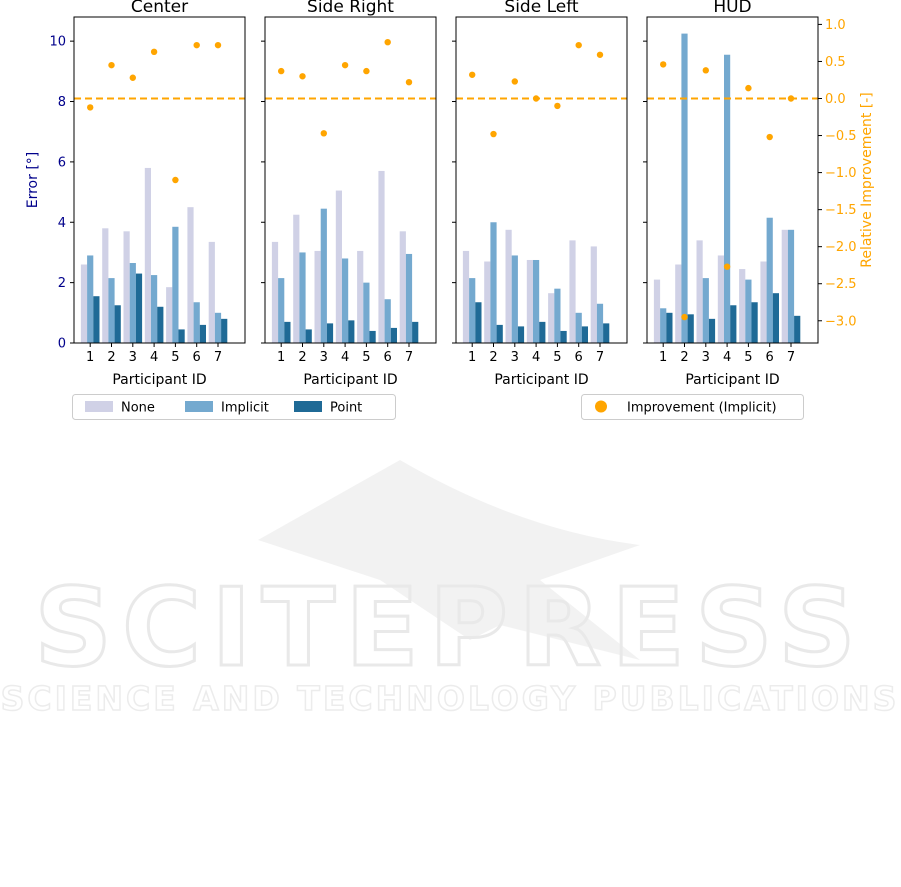 The height and width of the screenshot is (887, 901). I want to click on legend-label-improvement: Improvement (Implicit), so click(702, 408).